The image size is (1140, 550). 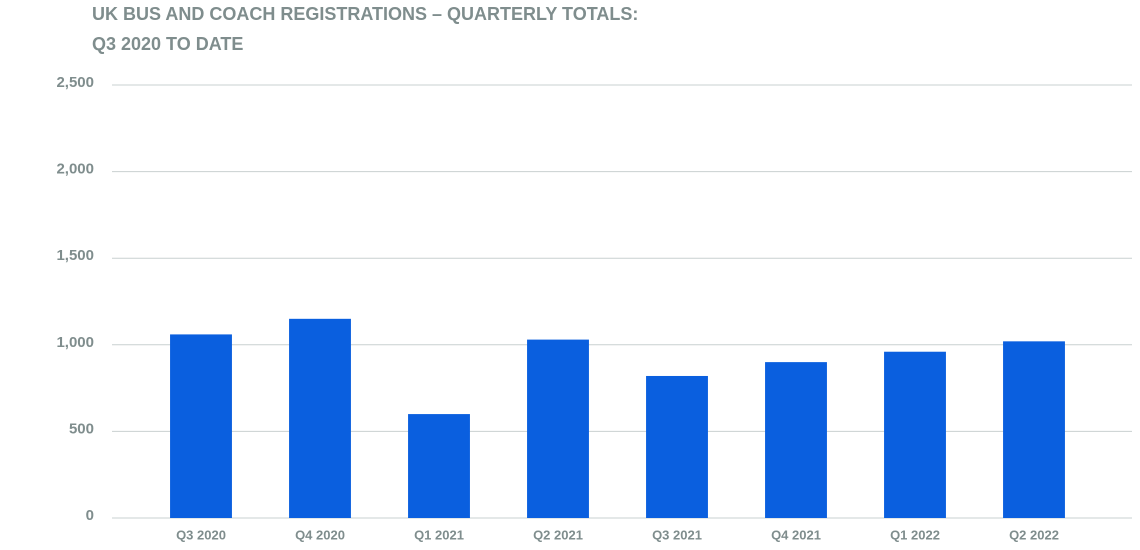 I want to click on y-tick-label: 2,000, so click(x=75, y=169).